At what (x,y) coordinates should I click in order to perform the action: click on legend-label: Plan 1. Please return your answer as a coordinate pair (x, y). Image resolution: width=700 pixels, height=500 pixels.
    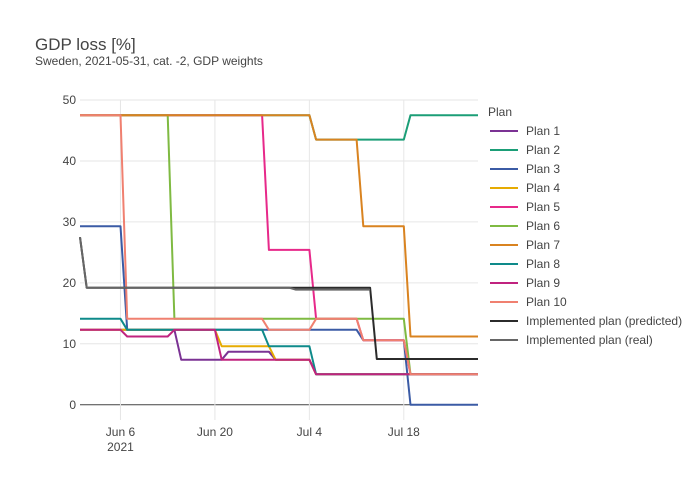
    Looking at the image, I should click on (543, 131).